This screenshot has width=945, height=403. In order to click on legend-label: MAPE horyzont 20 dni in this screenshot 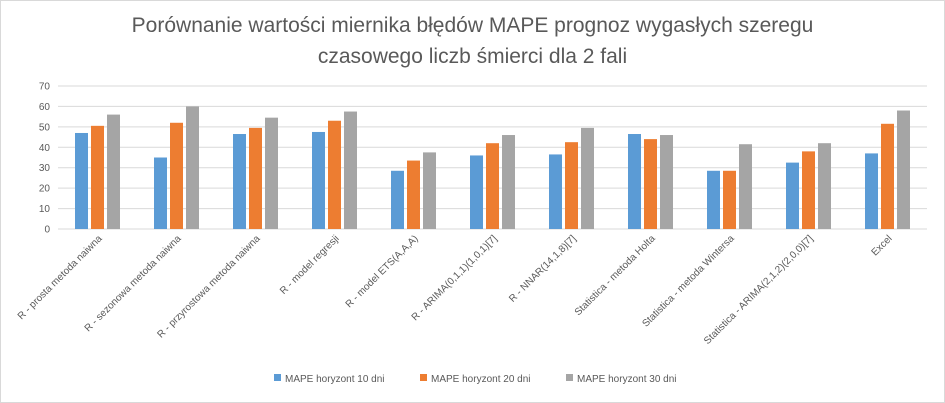, I will do `click(481, 379)`.